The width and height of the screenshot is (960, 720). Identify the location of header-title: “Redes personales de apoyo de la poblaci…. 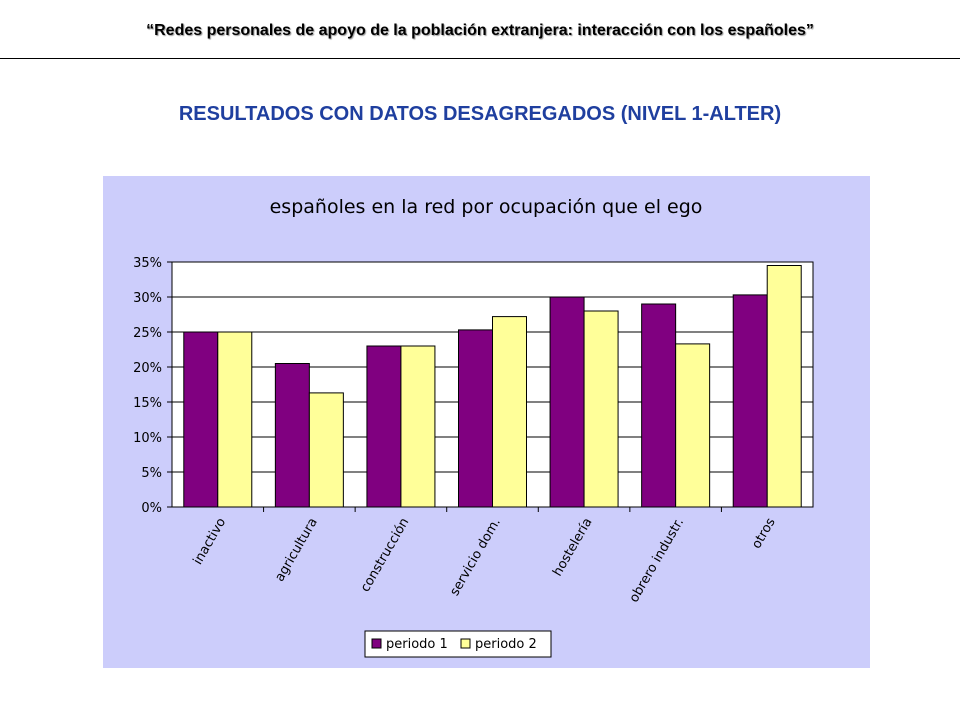
(480, 30).